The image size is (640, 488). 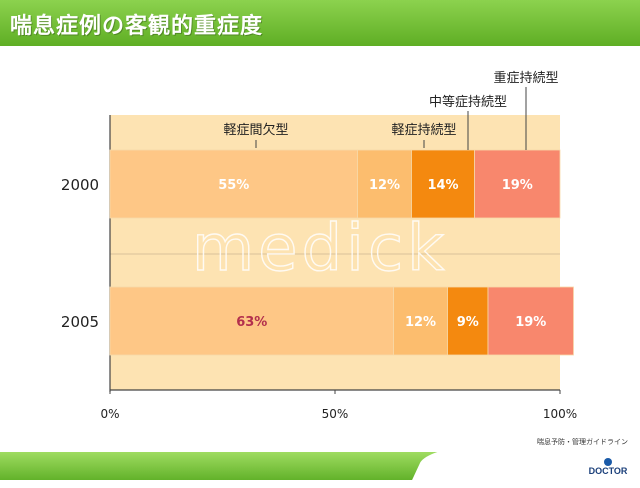 I want to click on category-label: 2005, so click(x=80, y=322).